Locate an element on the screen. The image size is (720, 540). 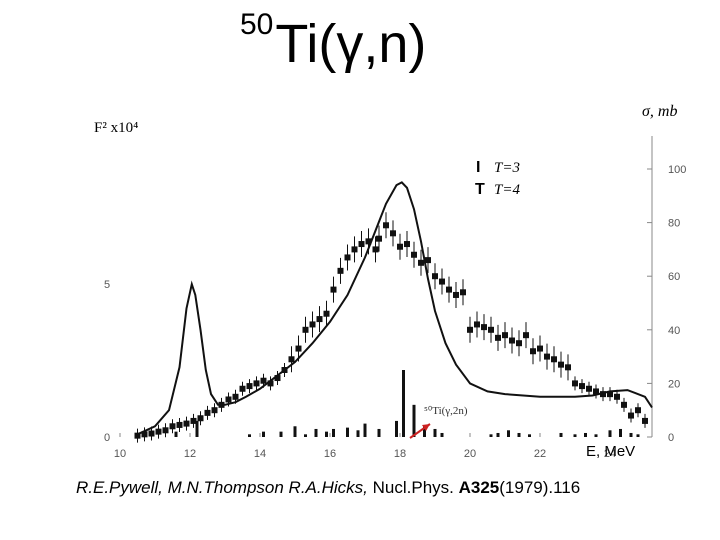
x-tick-label: 22 is located at coordinates (540, 454).